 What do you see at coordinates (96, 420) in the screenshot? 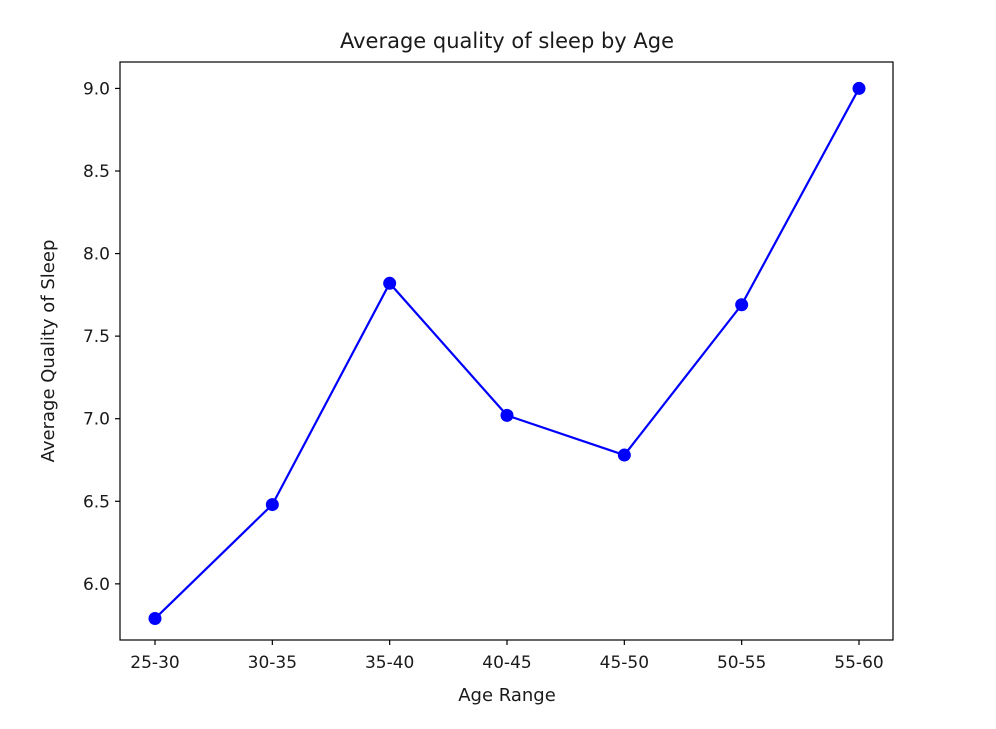
I see `y-tick-label: 7.0` at bounding box center [96, 420].